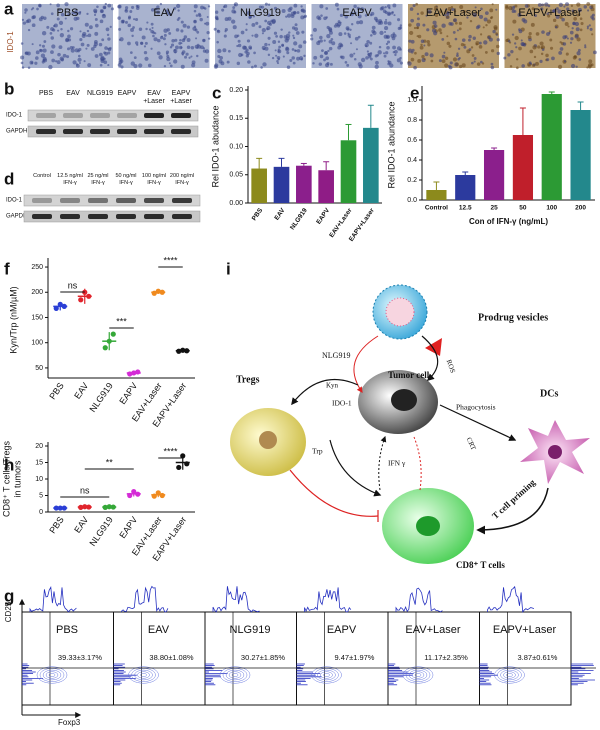 The height and width of the screenshot is (730, 600). Describe the element at coordinates (41, 495) in the screenshot. I see `y-tick-label: 5` at that location.